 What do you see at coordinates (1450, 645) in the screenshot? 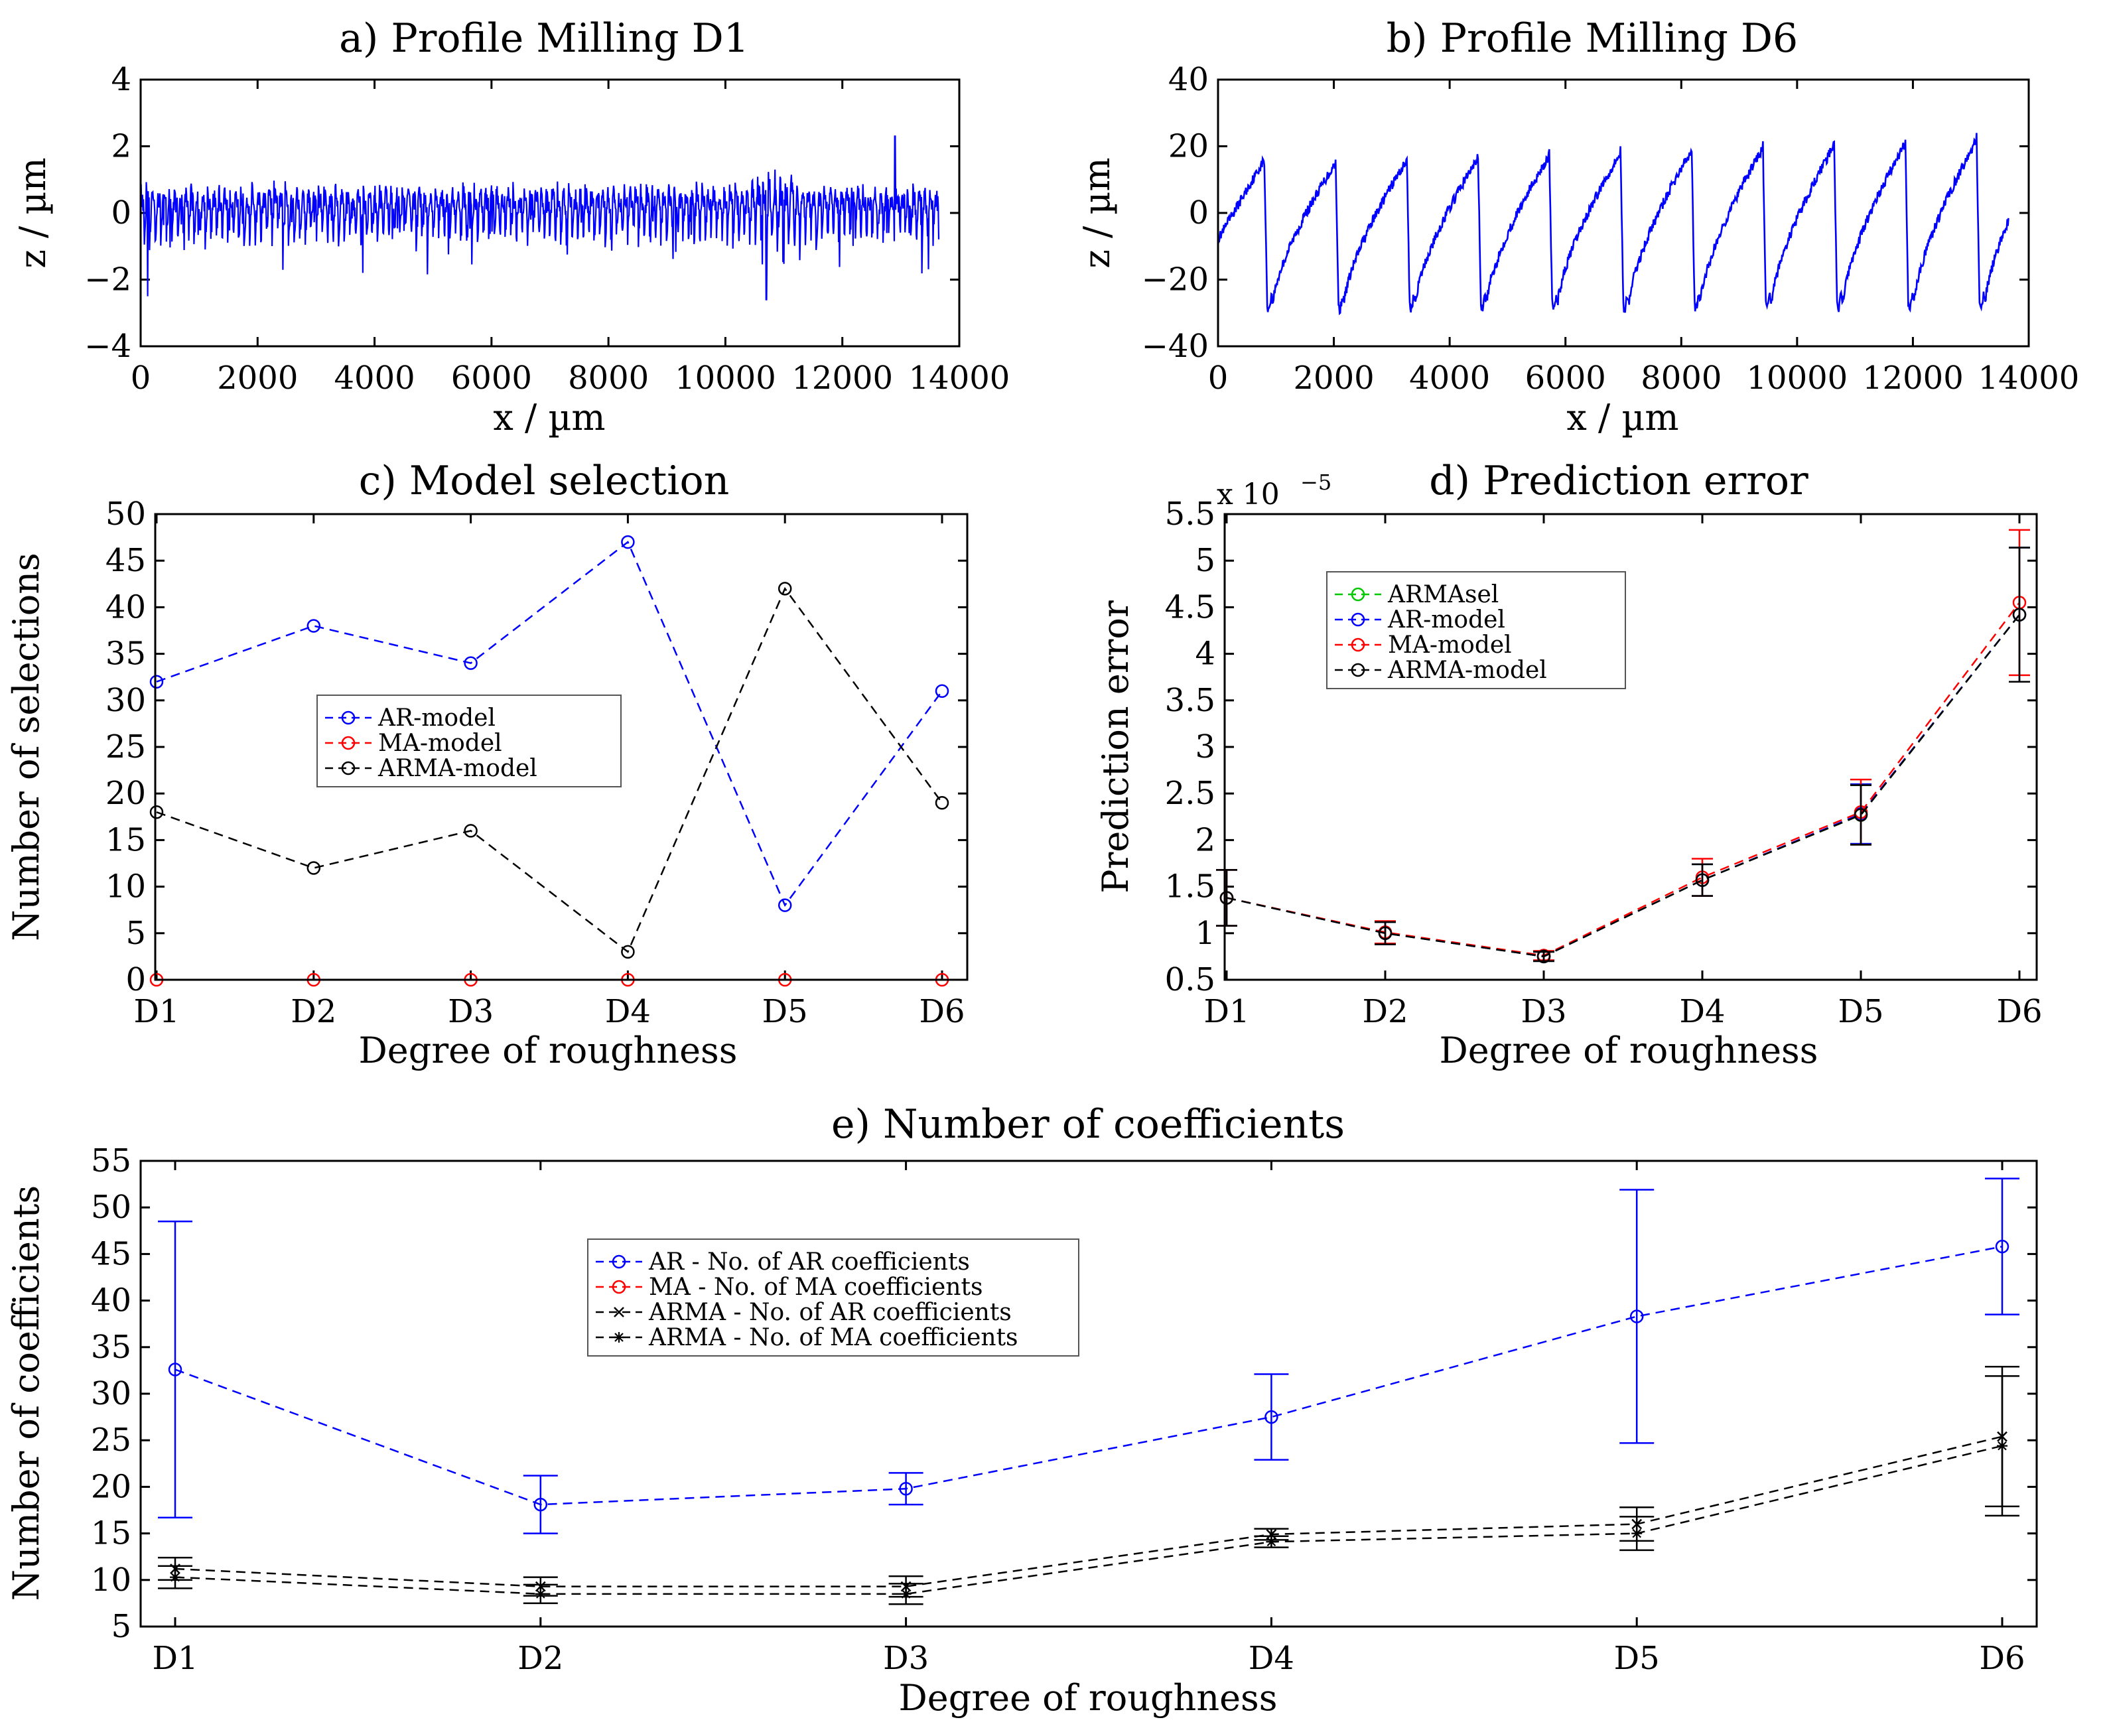
I see `legend-label: MA-model` at bounding box center [1450, 645].